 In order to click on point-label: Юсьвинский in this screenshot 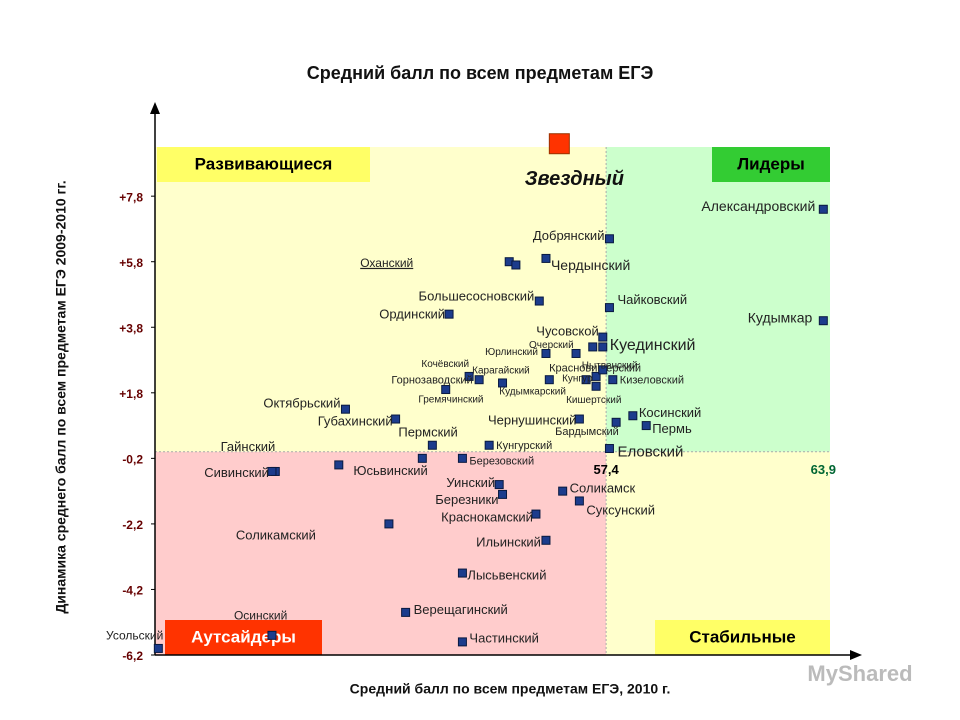, I will do `click(390, 470)`.